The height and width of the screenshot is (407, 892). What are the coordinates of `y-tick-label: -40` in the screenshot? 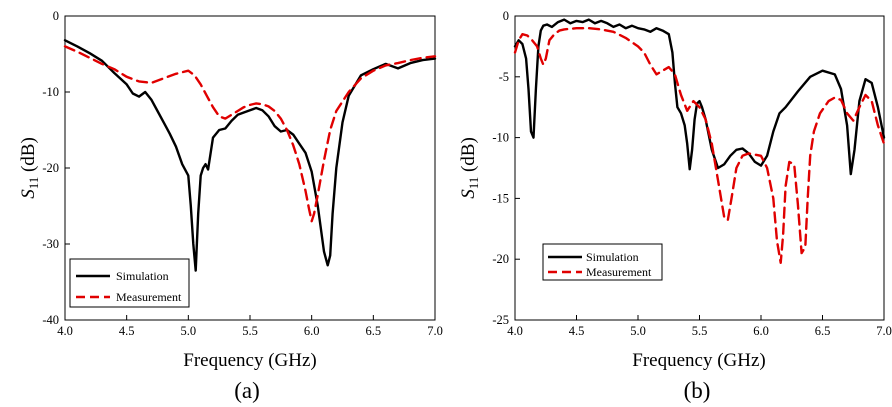 It's located at (50, 320).